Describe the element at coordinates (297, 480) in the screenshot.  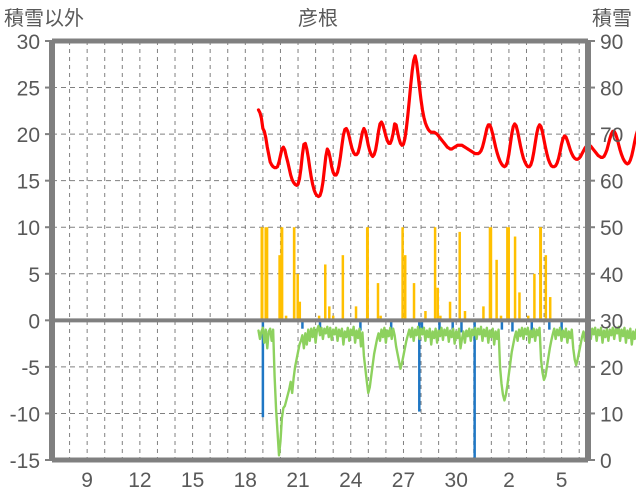
I see `x-axis-tick: 21` at that location.